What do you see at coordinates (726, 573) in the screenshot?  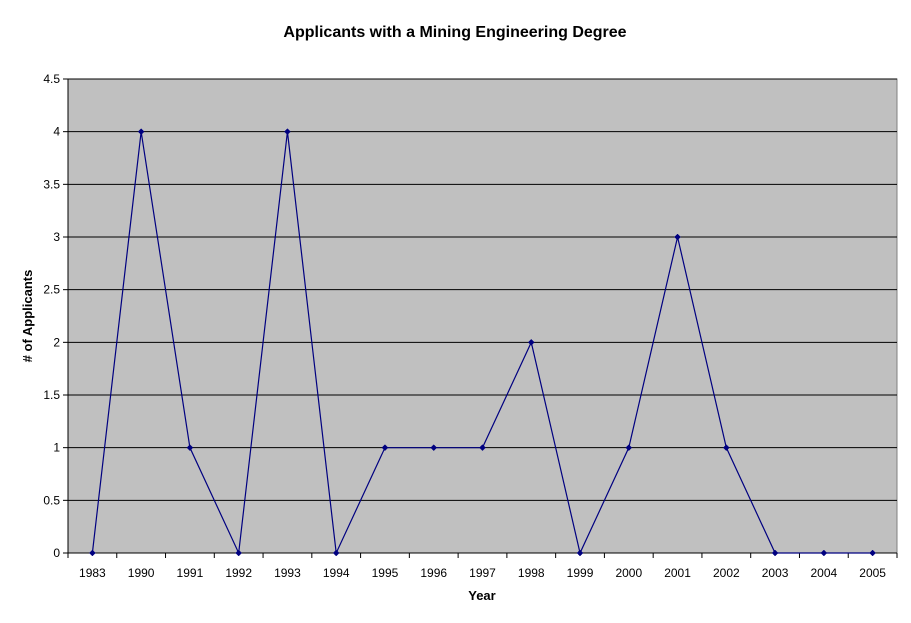 I see `x-tick-label-2002: 2002` at bounding box center [726, 573].